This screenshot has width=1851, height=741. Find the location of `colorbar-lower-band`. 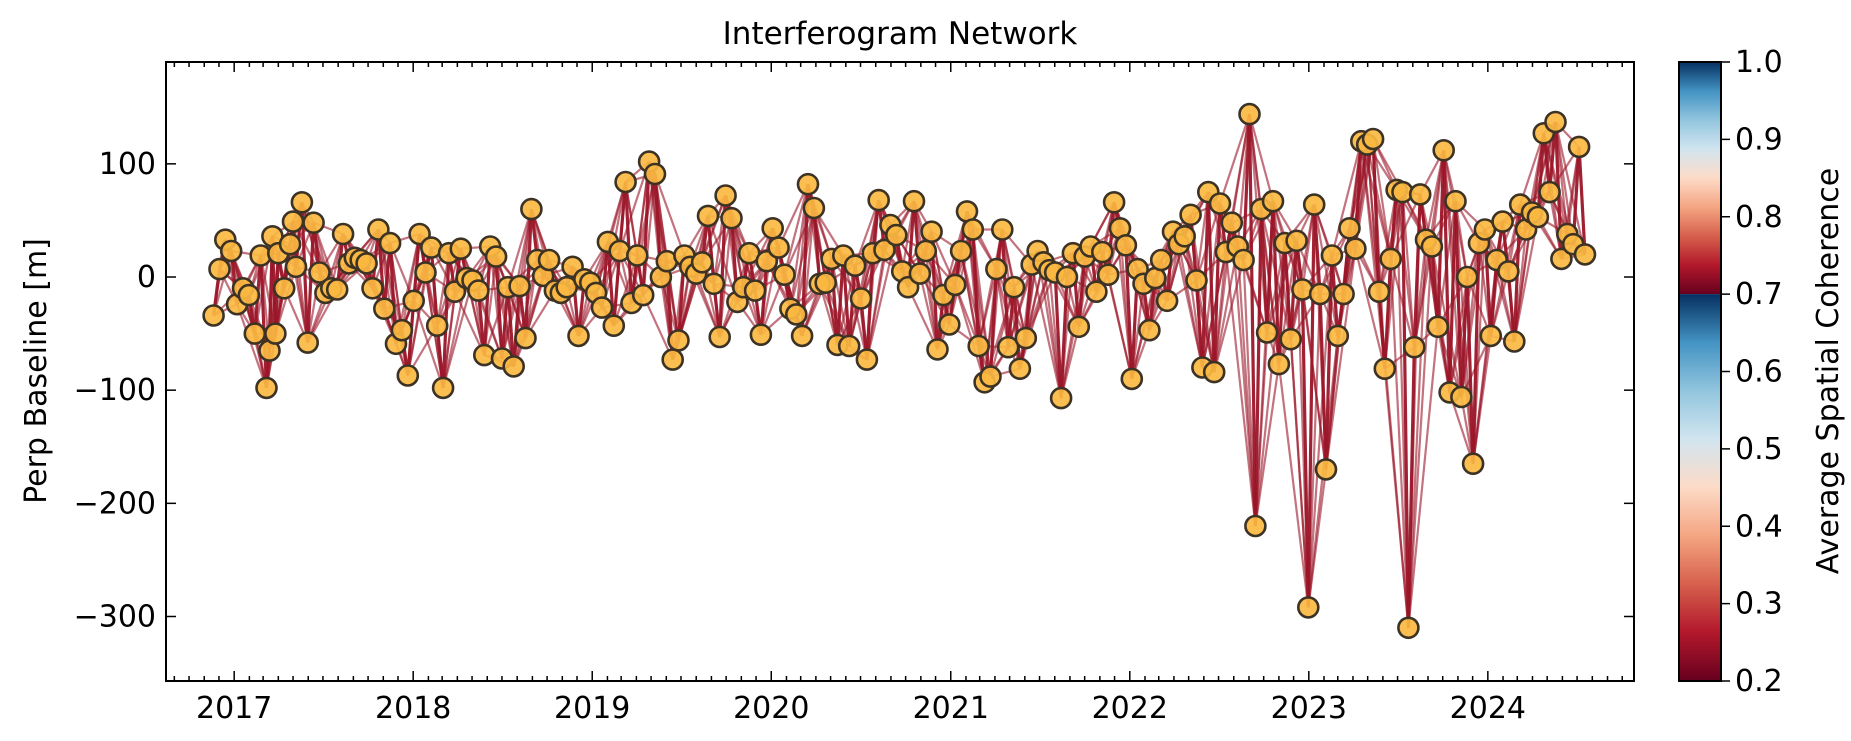

colorbar-lower-band is located at coordinates (1700, 487).